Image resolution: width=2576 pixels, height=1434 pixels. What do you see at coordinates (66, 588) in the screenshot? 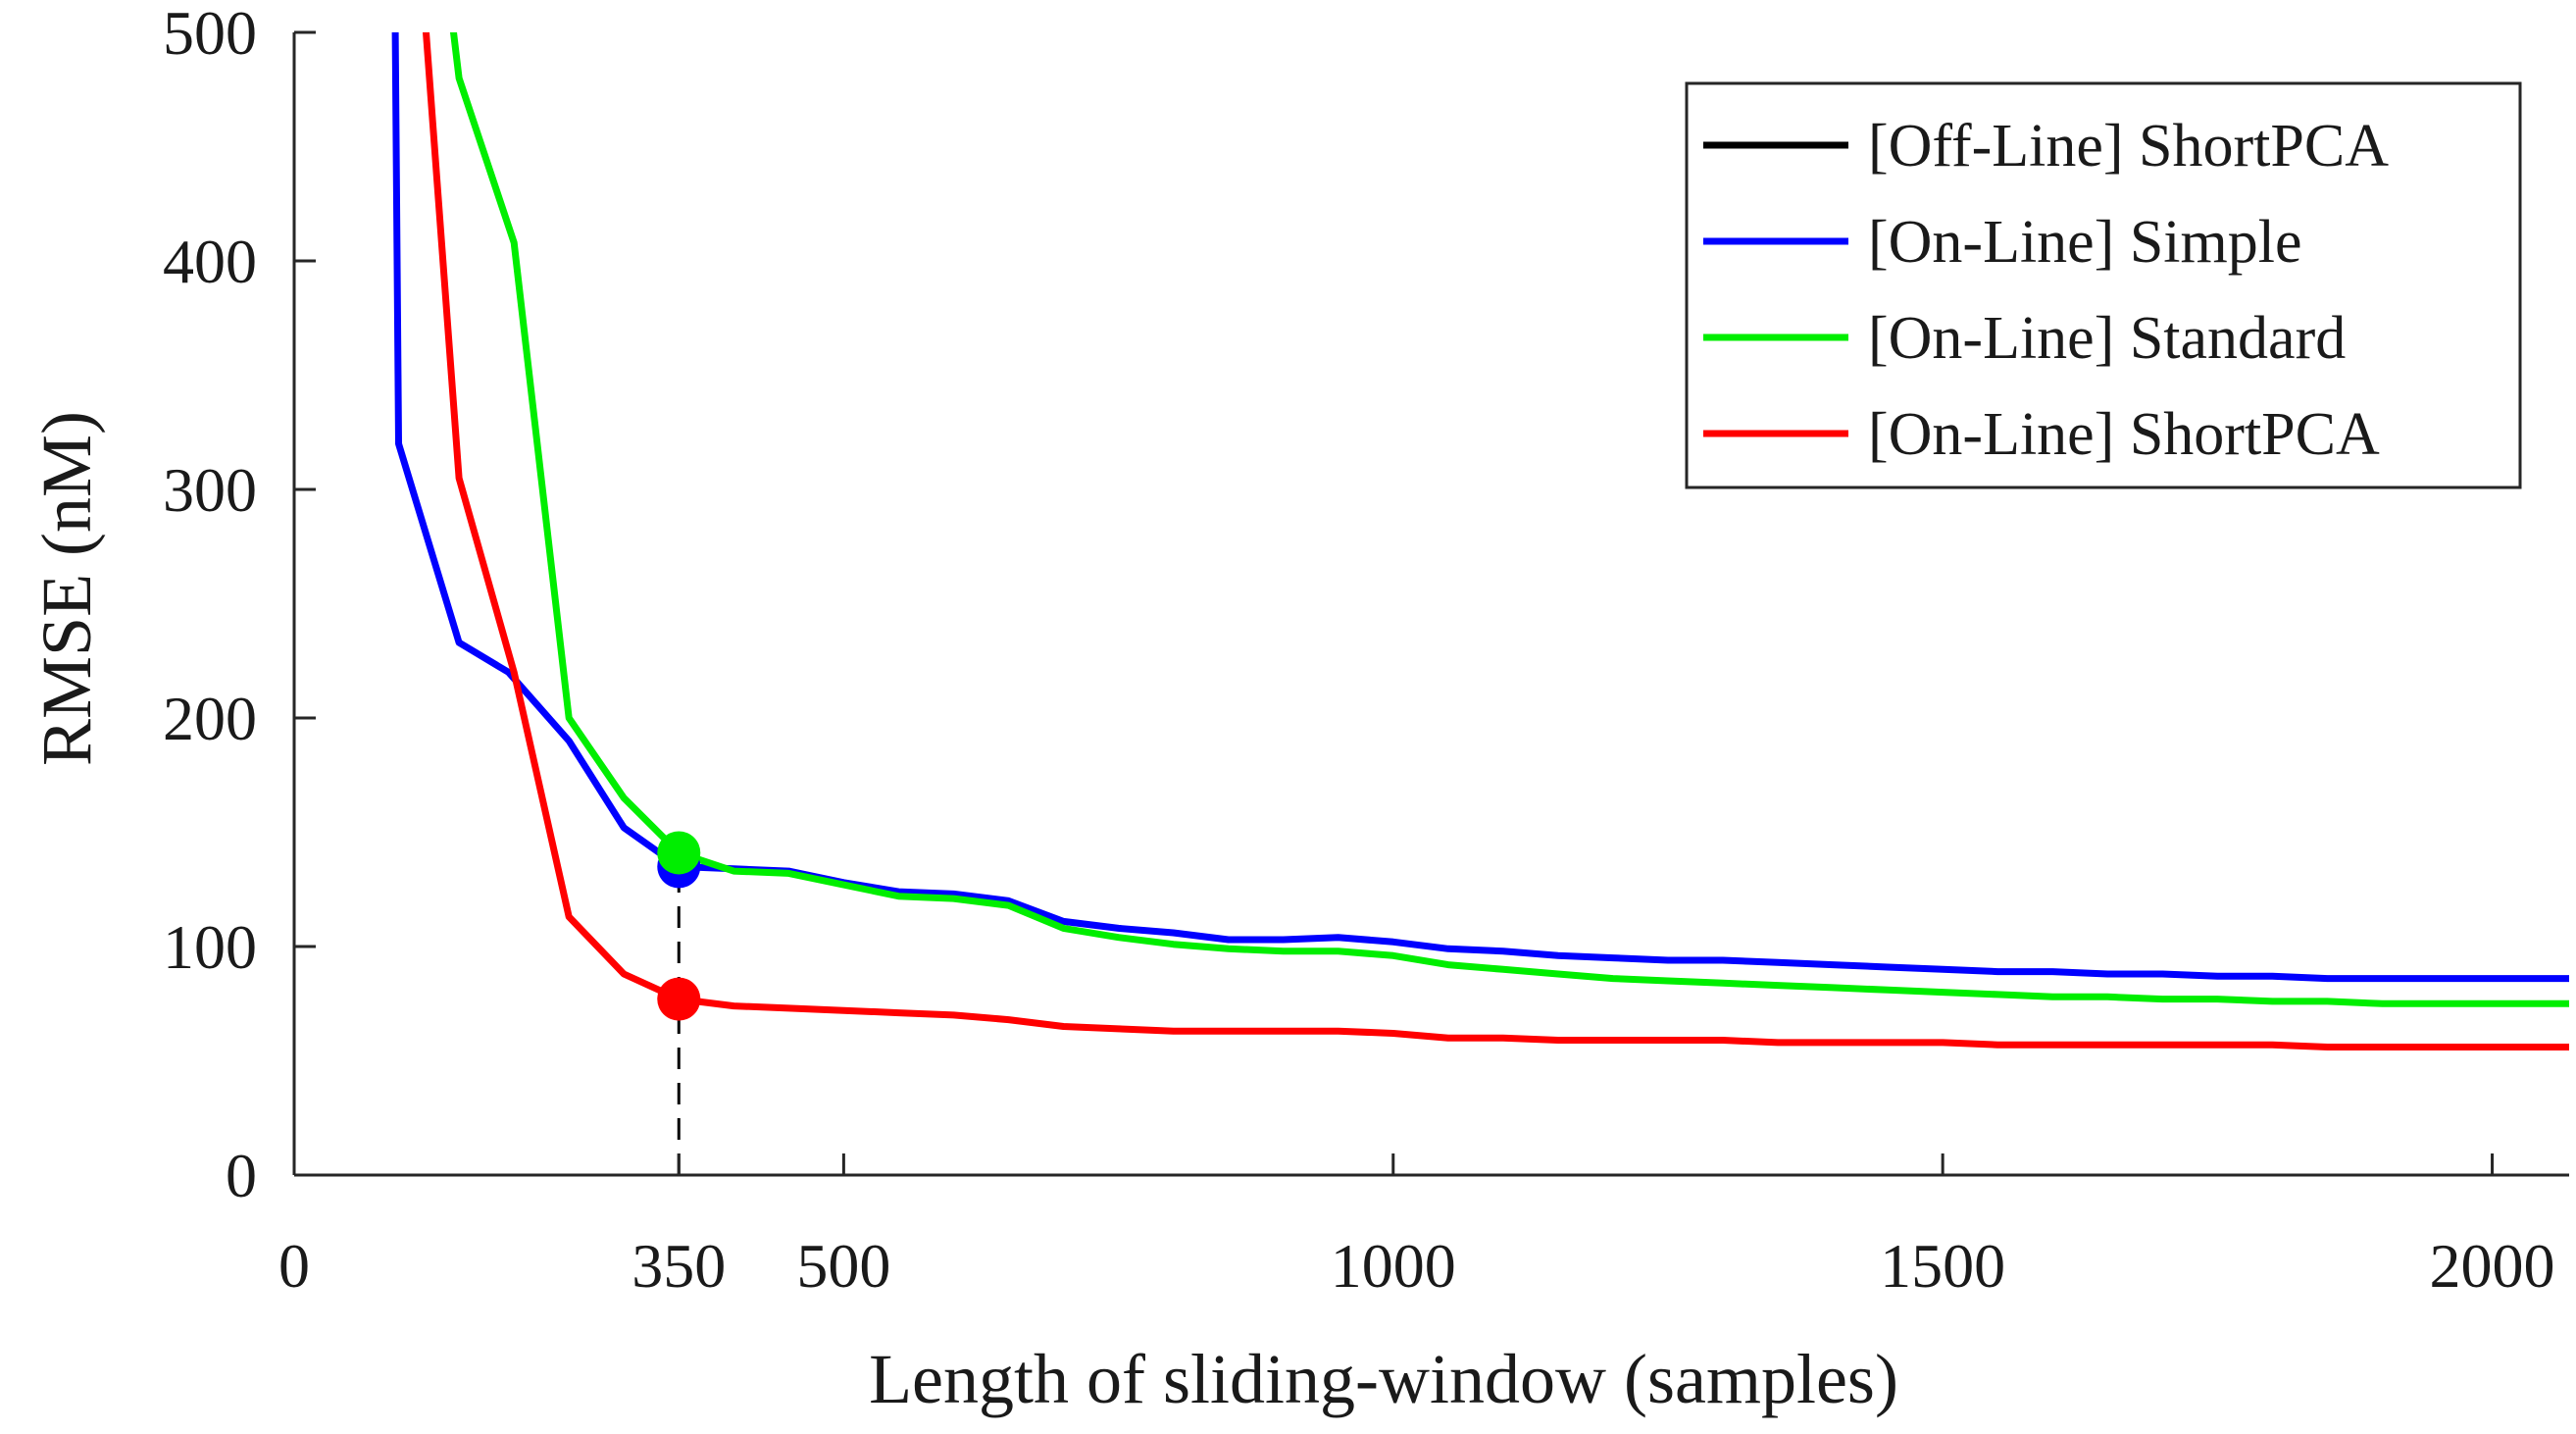
I see `y-axis-title: RMSE (nM)` at bounding box center [66, 588].